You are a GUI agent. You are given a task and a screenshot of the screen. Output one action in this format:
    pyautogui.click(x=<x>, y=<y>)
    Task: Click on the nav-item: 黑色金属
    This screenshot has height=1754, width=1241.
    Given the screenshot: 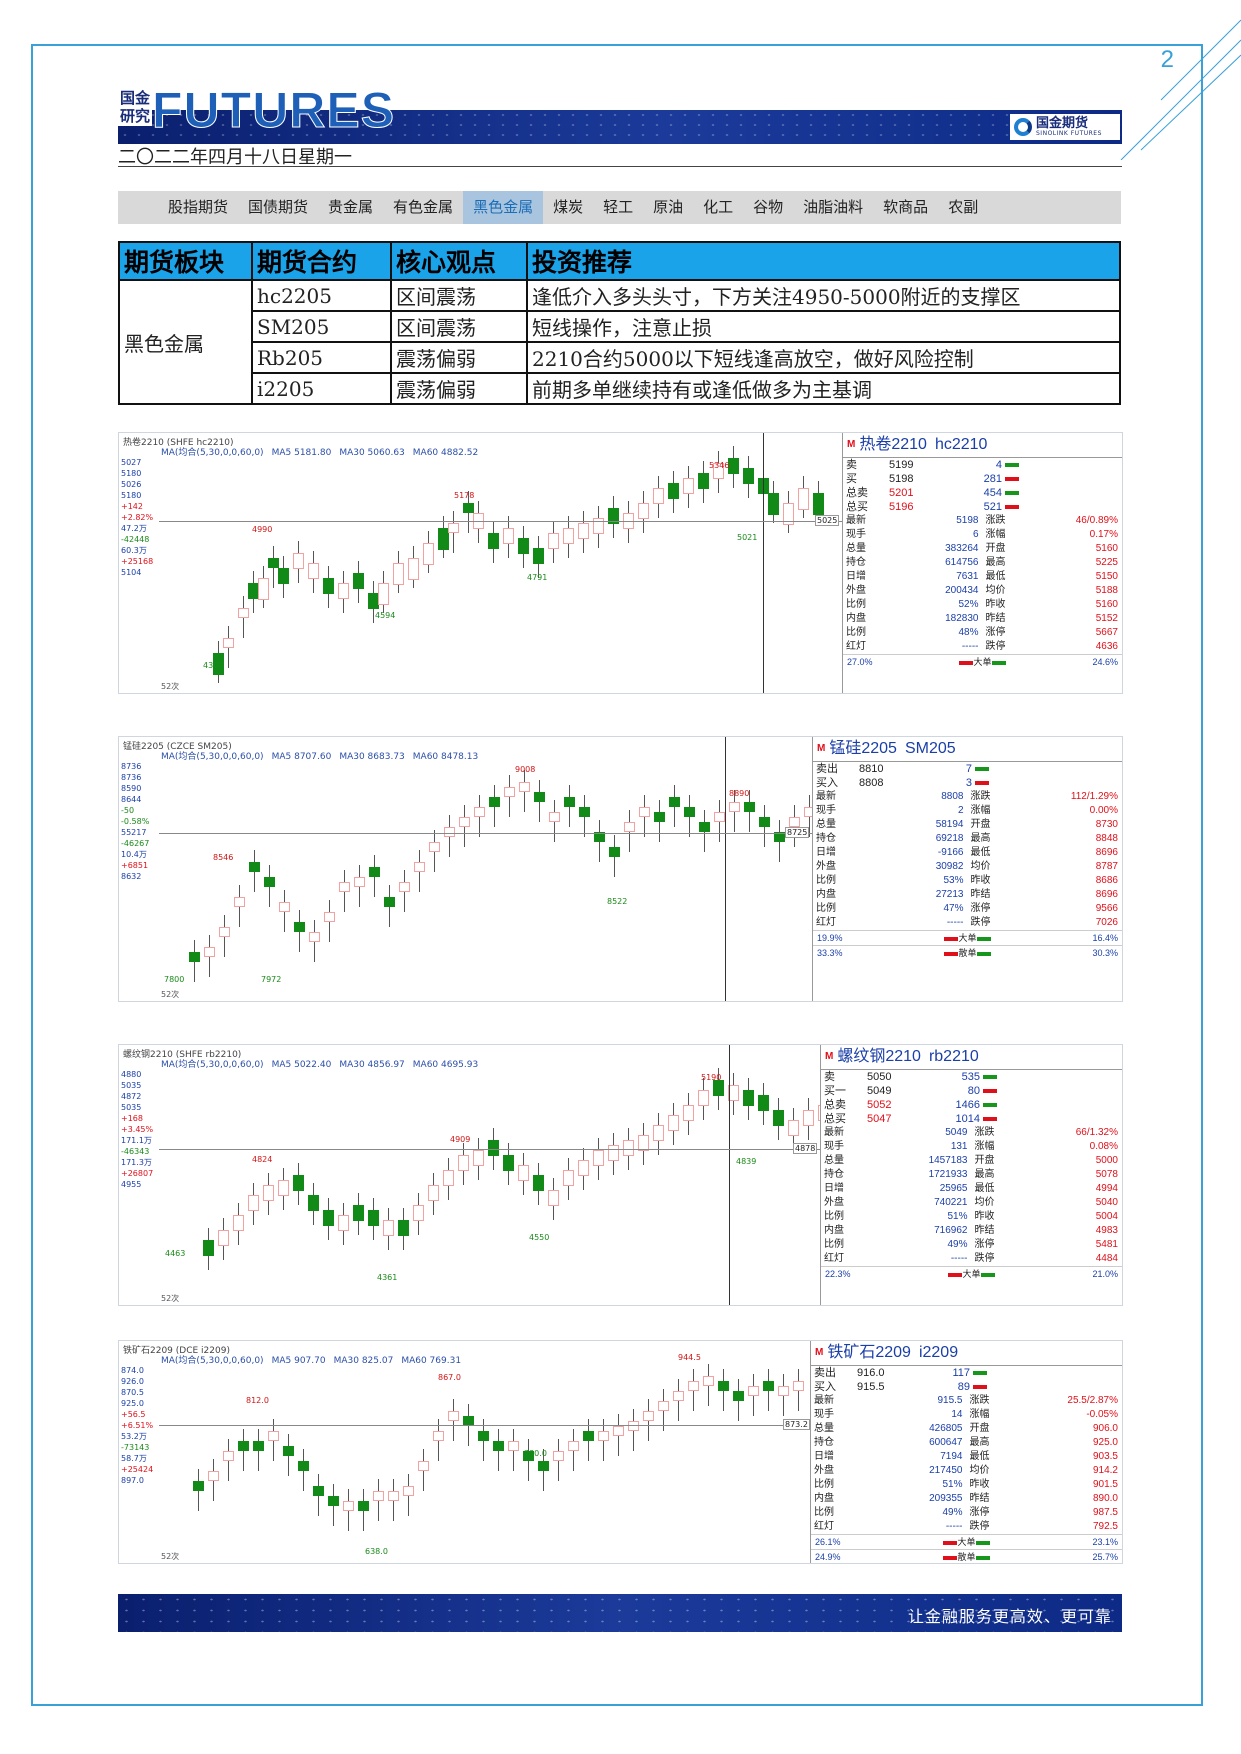 What is the action you would take?
    pyautogui.click(x=503, y=207)
    